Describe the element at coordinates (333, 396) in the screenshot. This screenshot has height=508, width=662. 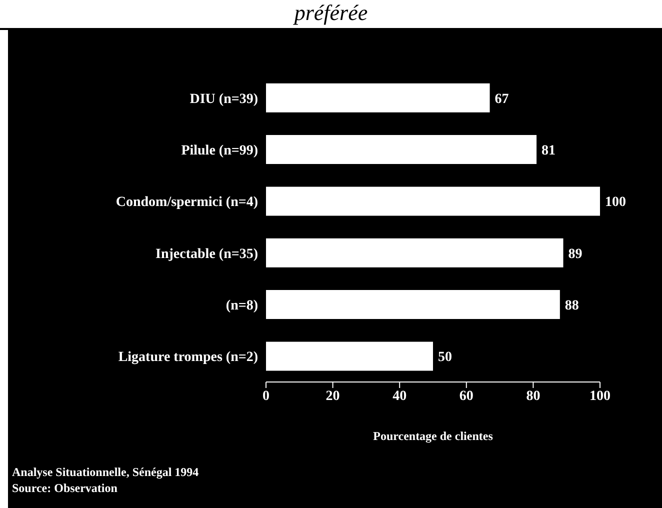
I see `x-tick-label: 20` at that location.